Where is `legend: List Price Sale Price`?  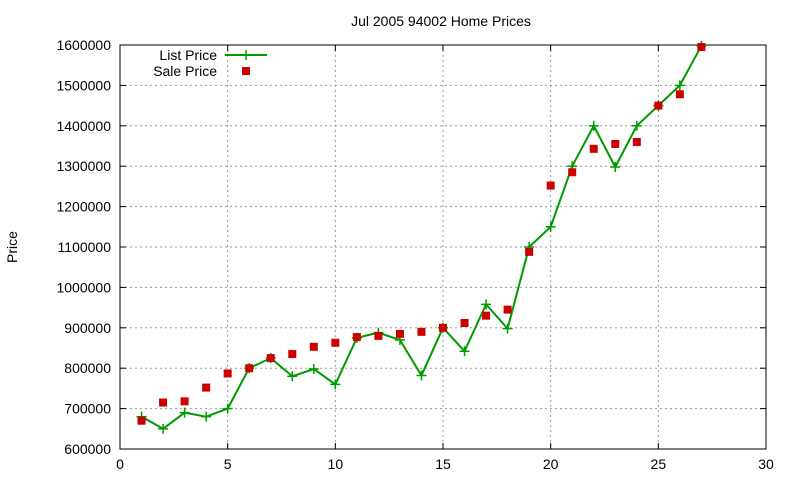
legend: List Price Sale Price is located at coordinates (210, 63).